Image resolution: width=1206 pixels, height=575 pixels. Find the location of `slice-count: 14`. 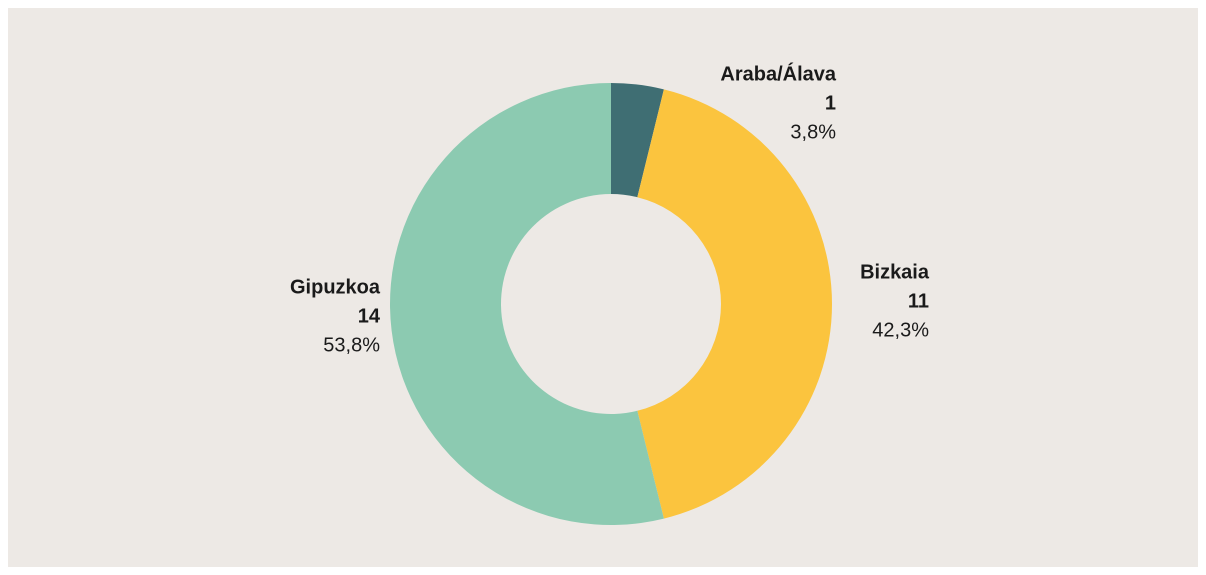

slice-count: 14 is located at coordinates (369, 316).